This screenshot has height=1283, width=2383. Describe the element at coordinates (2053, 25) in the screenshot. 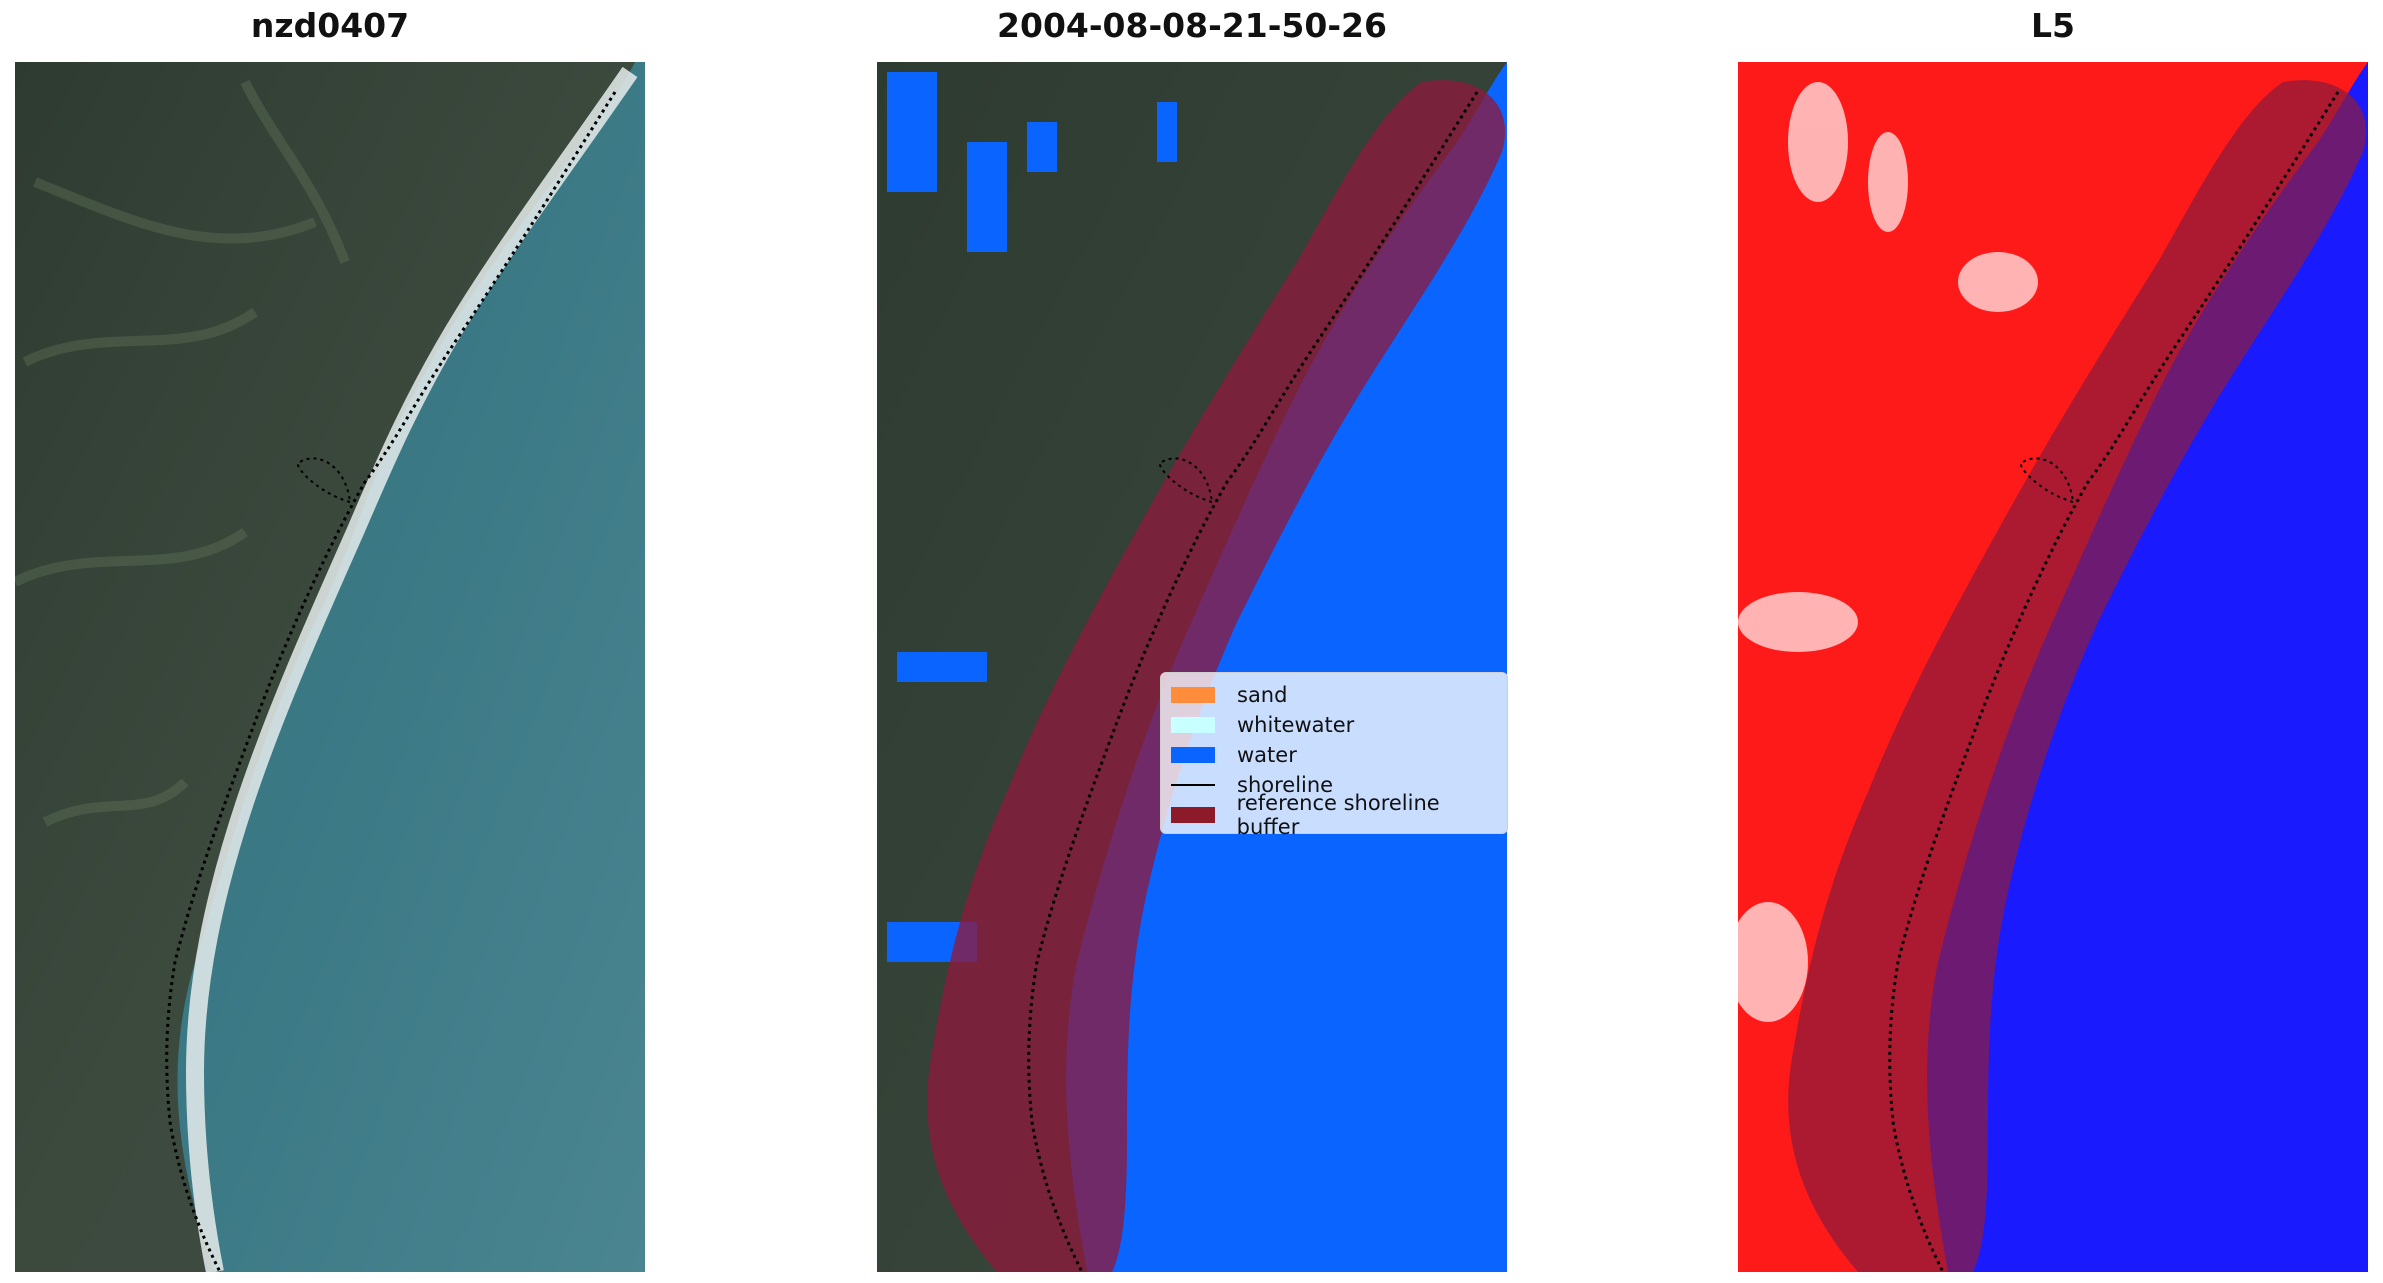

I see `panel-title-3: L5` at that location.